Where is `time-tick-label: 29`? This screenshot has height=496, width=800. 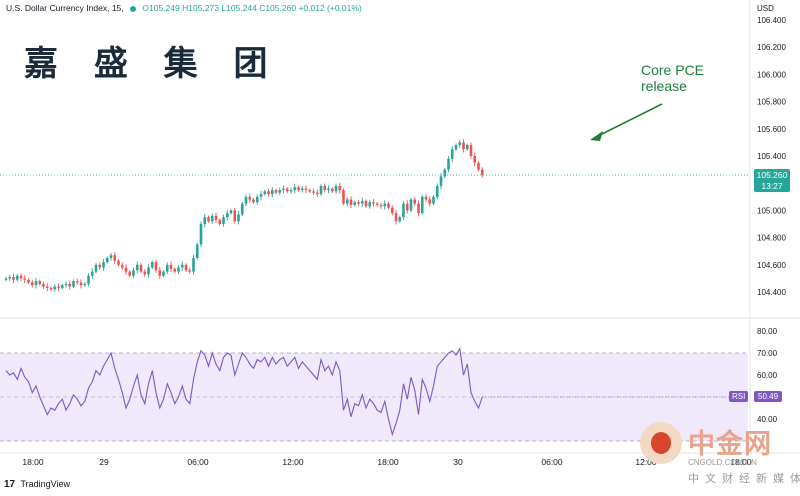 time-tick-label: 29 is located at coordinates (104, 462).